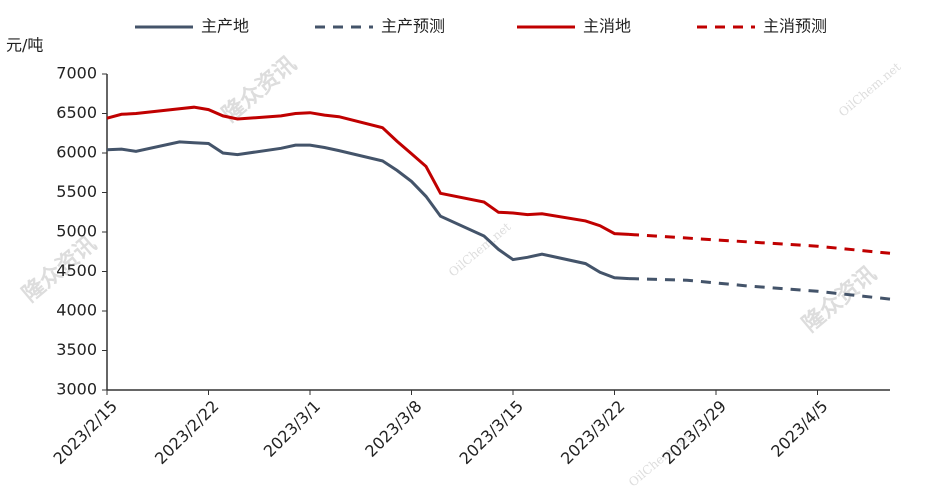 The width and height of the screenshot is (940, 504). What do you see at coordinates (76, 389) in the screenshot?
I see `y-tick-label: 3000` at bounding box center [76, 389].